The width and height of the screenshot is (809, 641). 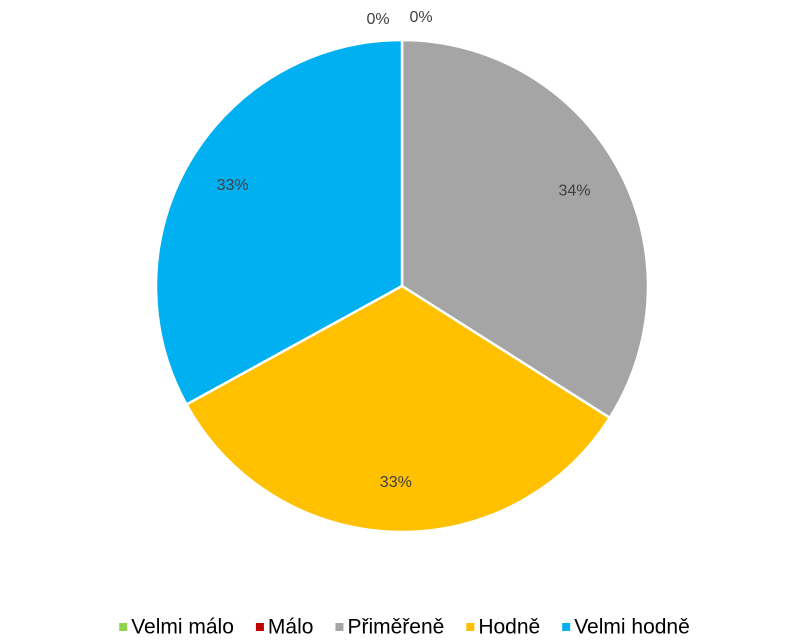 What do you see at coordinates (632, 627) in the screenshot?
I see `legend-label: Velmi hodně` at bounding box center [632, 627].